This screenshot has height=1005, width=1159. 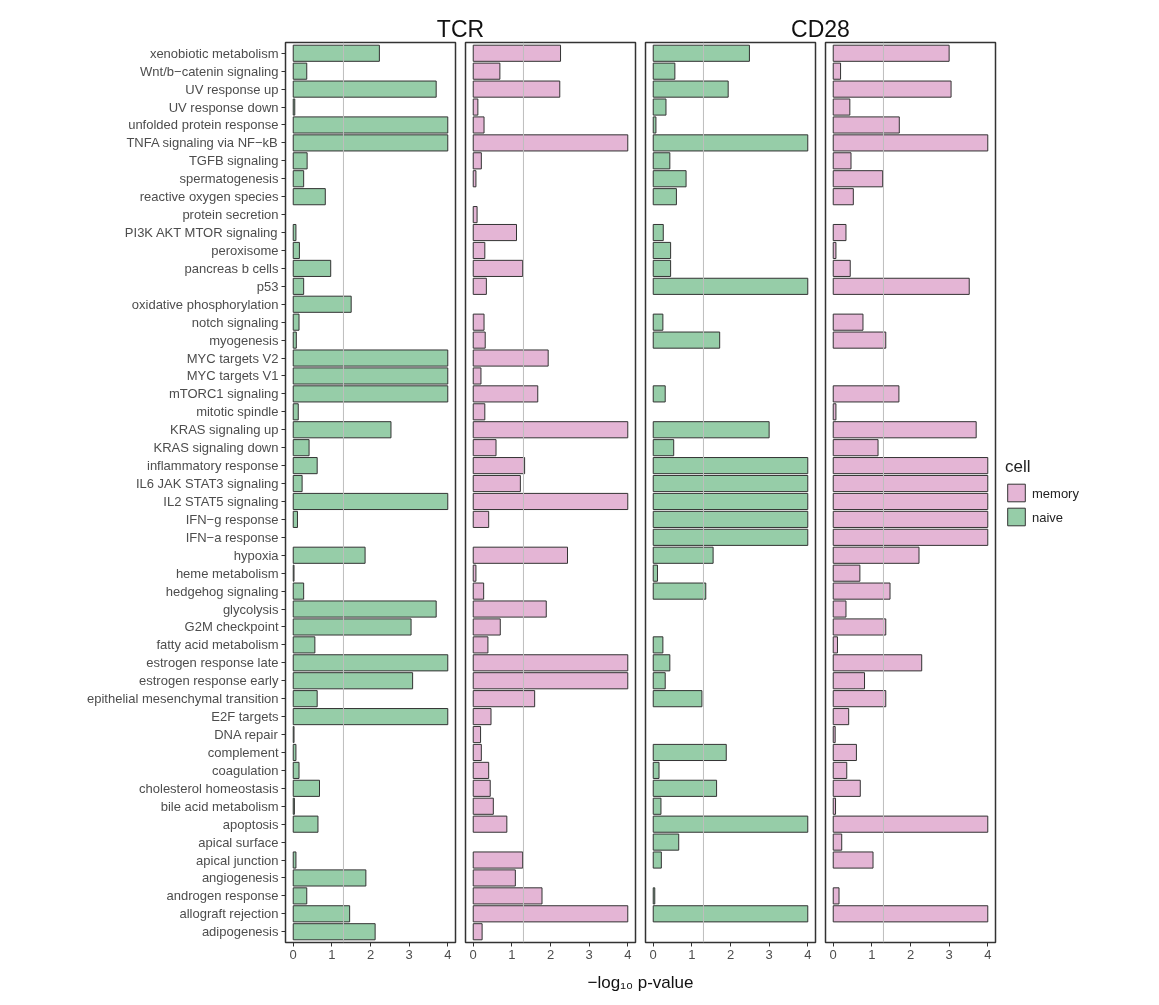 What do you see at coordinates (231, 268) in the screenshot?
I see `y-tick-label: pancreas b cells` at bounding box center [231, 268].